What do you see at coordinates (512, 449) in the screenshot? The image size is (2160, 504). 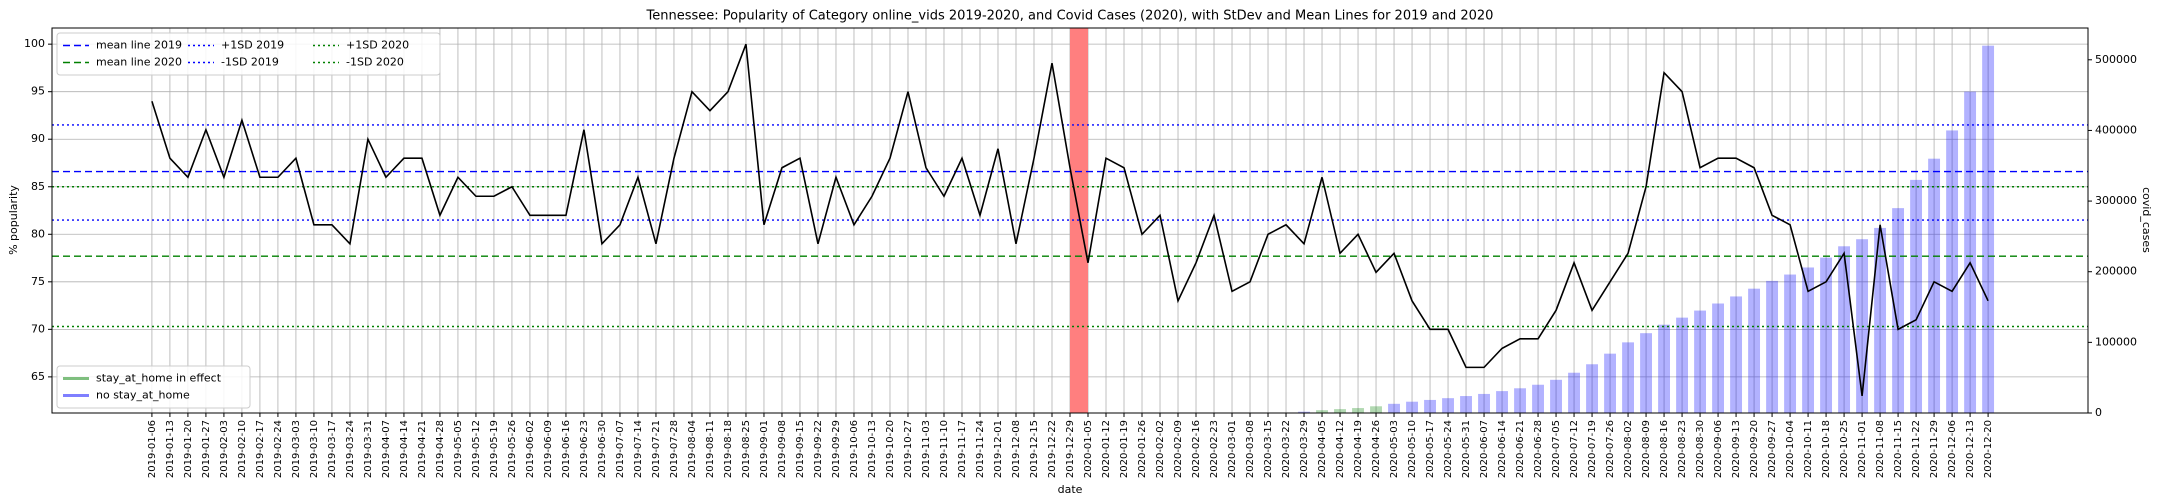 I see `x-tick-label: 2019-05-26` at bounding box center [512, 449].